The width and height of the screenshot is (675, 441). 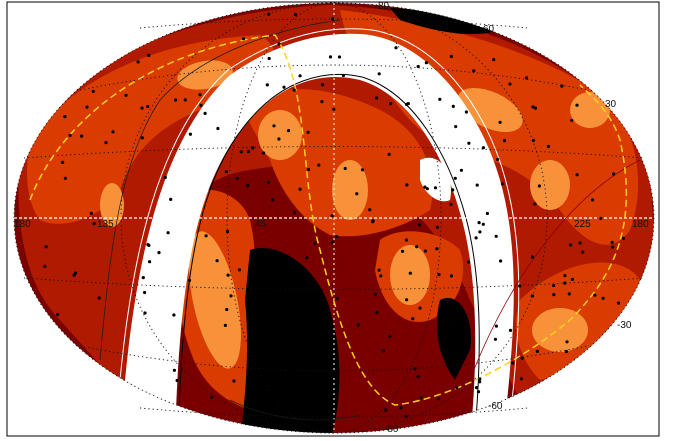 What do you see at coordinates (22, 224) in the screenshot?
I see `lon-label-180-left: 180` at bounding box center [22, 224].